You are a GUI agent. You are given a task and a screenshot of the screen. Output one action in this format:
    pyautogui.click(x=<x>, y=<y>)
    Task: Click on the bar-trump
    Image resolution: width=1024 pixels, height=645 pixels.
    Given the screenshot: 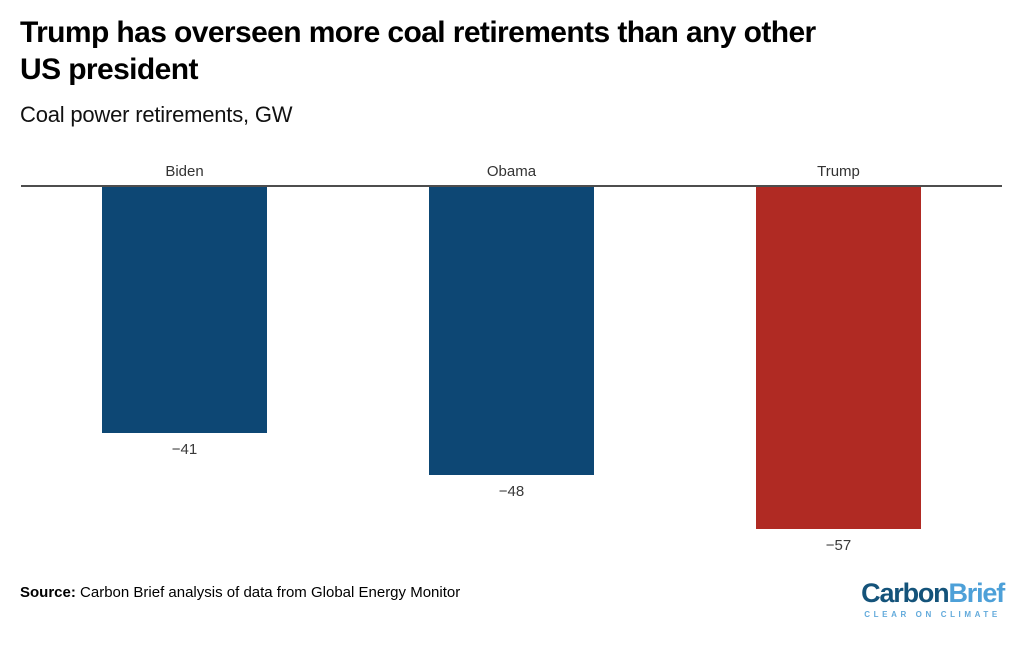 What is the action you would take?
    pyautogui.click(x=838, y=358)
    